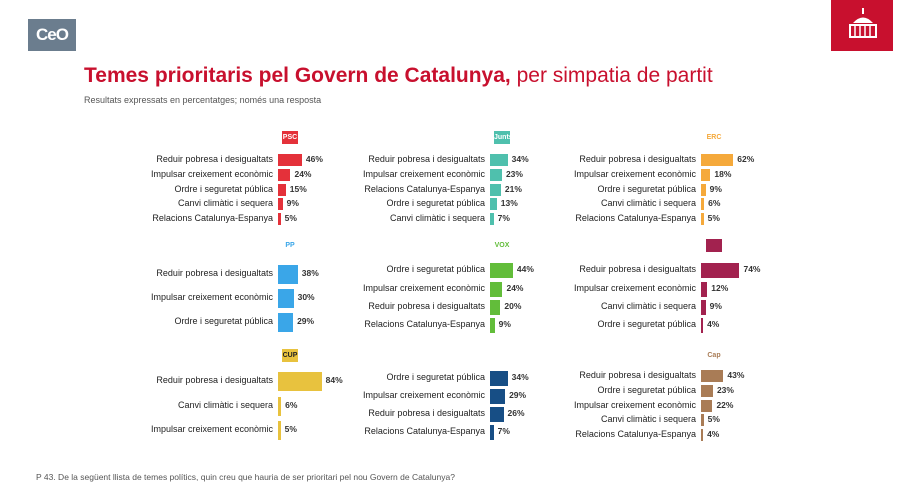  Describe the element at coordinates (611, 75) in the screenshot. I see `title-rest: per simpatia de partit` at that location.